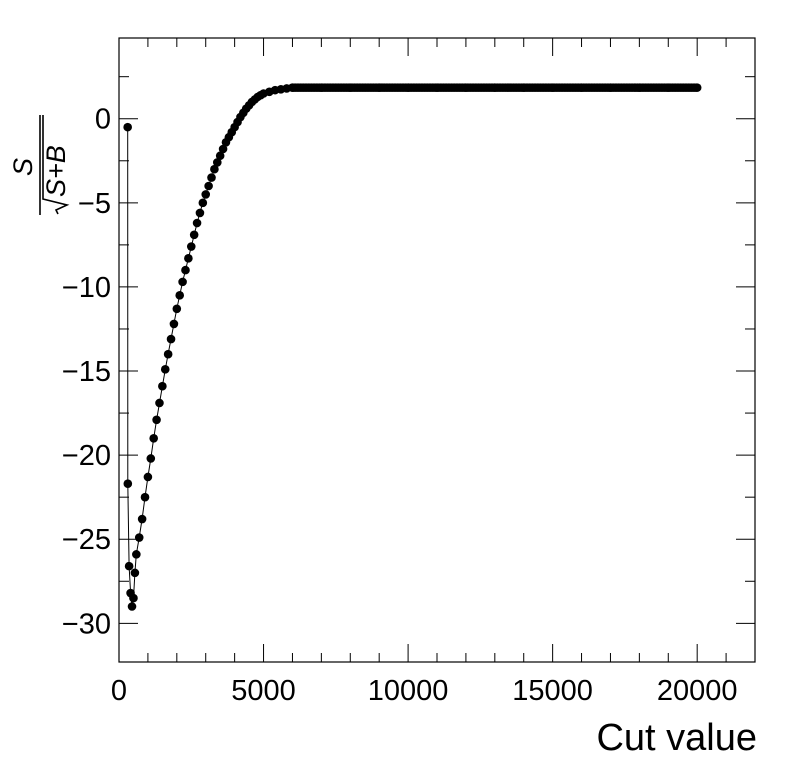  Describe the element at coordinates (119, 691) in the screenshot. I see `x-tick-label: 0` at that location.